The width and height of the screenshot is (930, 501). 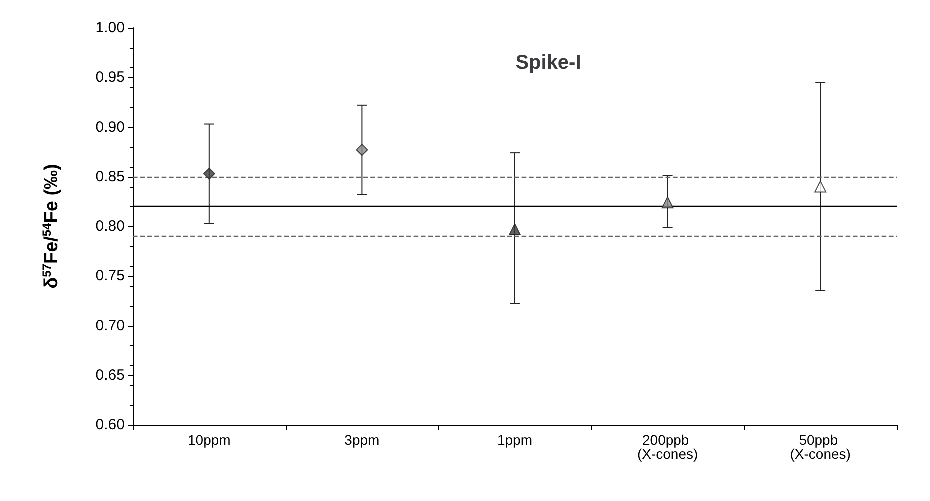 I want to click on text: Spike-I, so click(x=549, y=63).